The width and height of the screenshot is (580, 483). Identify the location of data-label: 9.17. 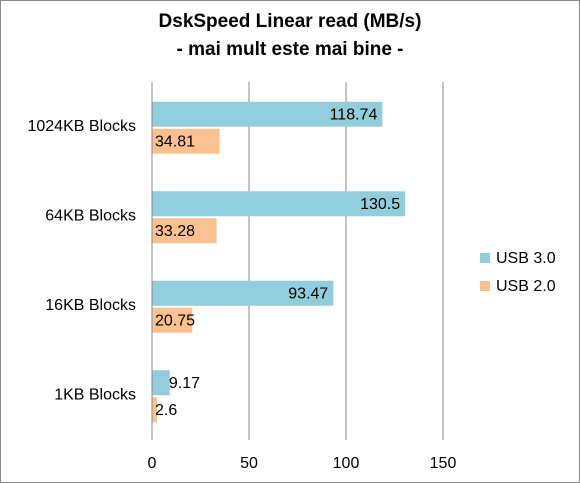
(184, 383).